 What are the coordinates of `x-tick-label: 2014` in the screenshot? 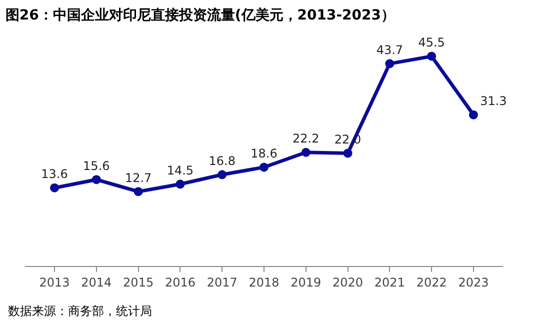 It's located at (96, 282).